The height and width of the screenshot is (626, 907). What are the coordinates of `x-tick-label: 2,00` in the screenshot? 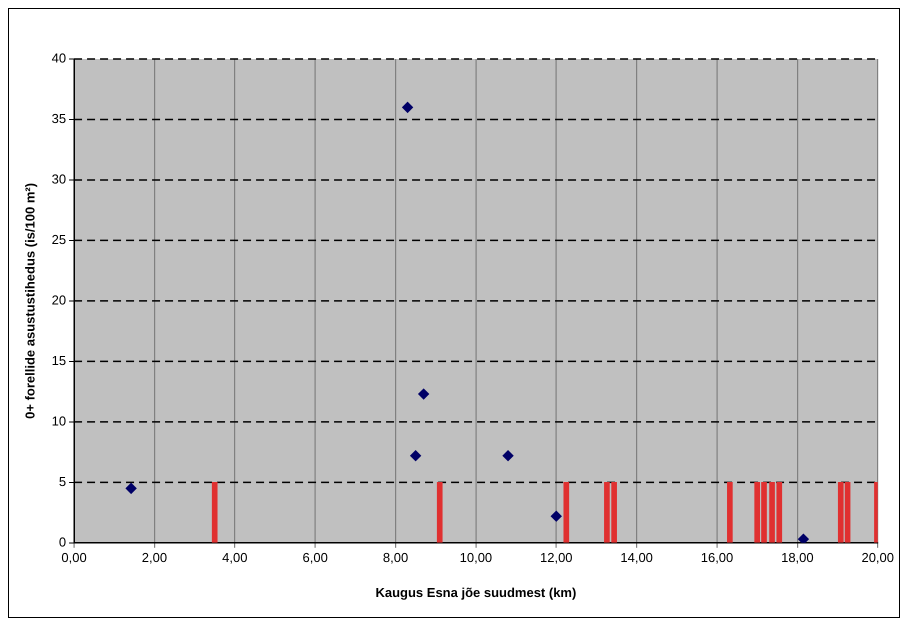 It's located at (155, 558).